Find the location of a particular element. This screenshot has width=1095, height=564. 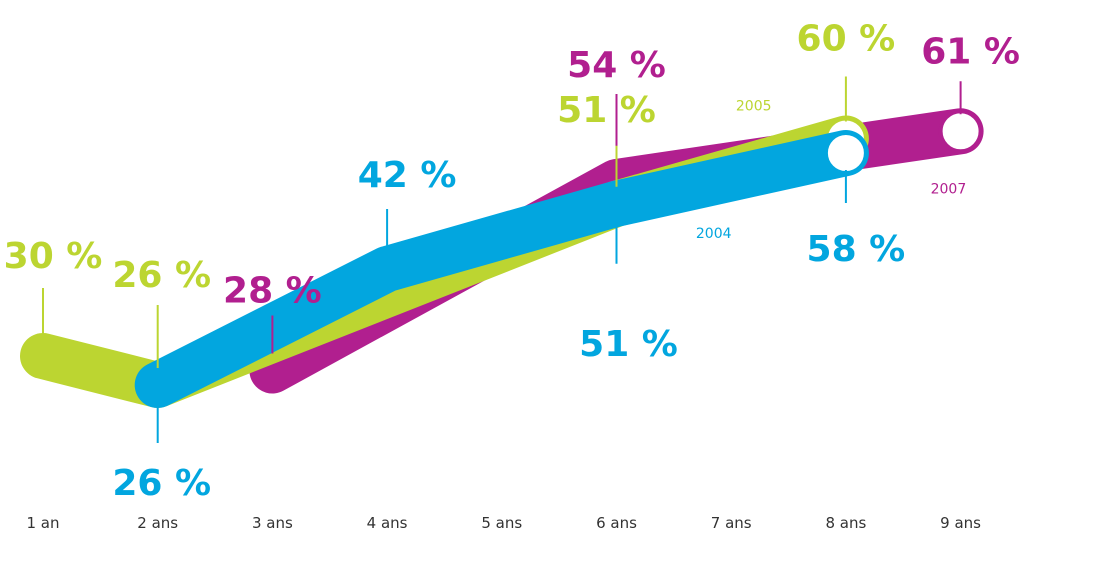

data-label-2007: 28 % is located at coordinates (272, 291).